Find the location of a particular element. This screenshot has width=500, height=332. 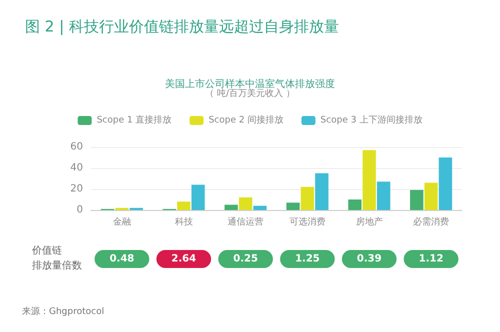

text: 排放量倍数 is located at coordinates (57, 266).